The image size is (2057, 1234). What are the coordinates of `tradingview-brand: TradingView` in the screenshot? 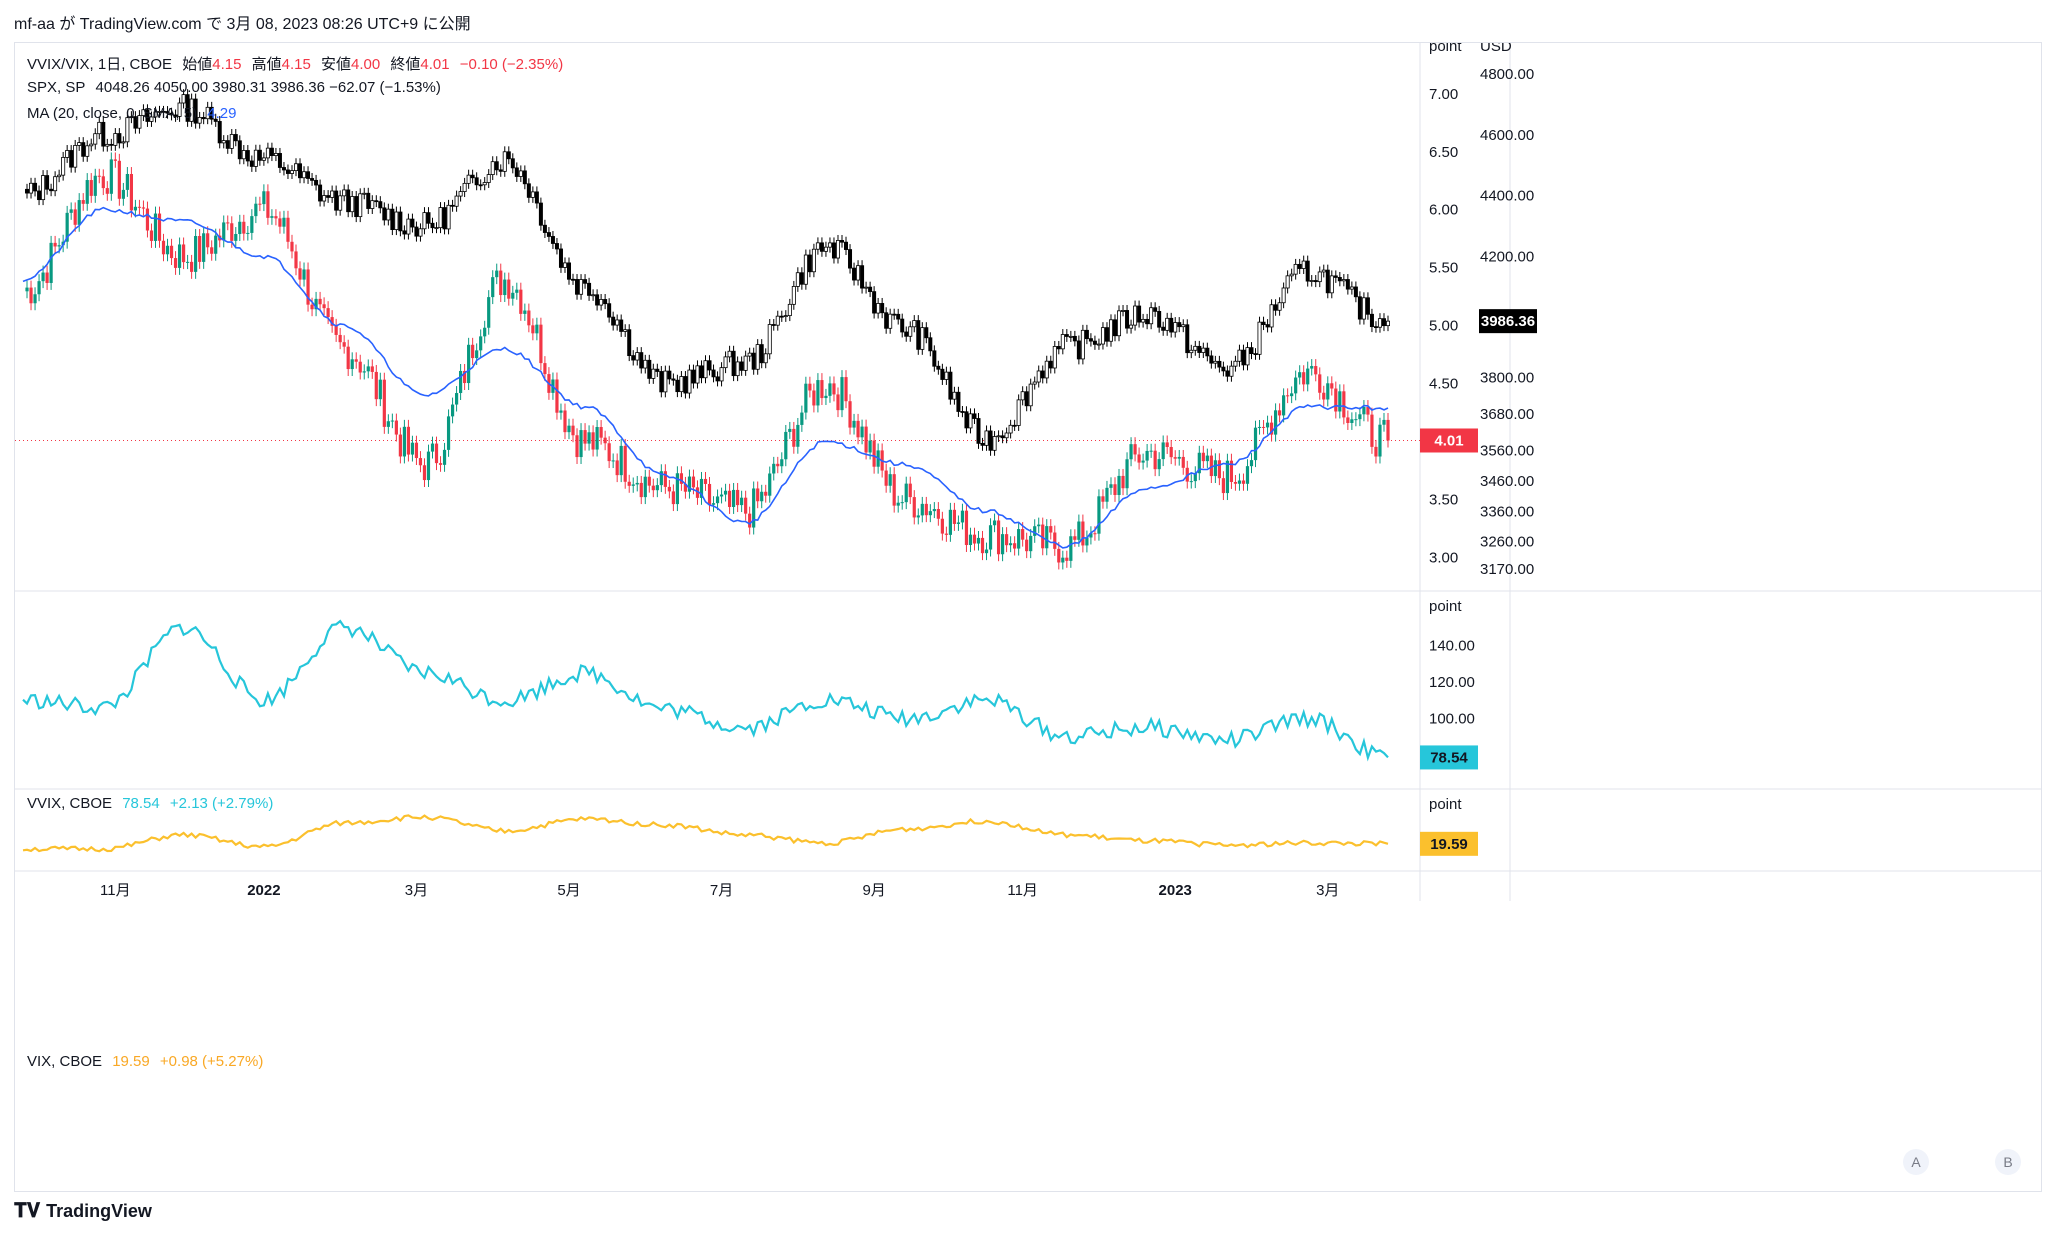 It's located at (99, 1211).